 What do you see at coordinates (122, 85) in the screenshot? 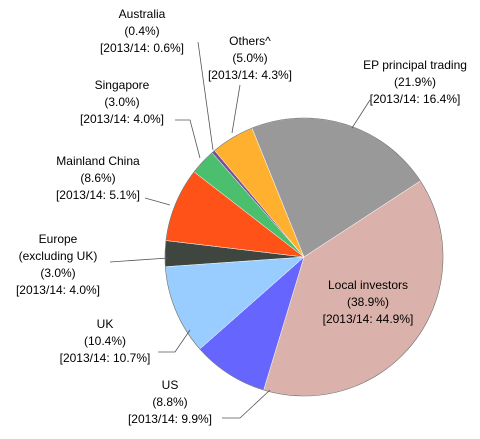
I see `slice-label: Singapore` at bounding box center [122, 85].